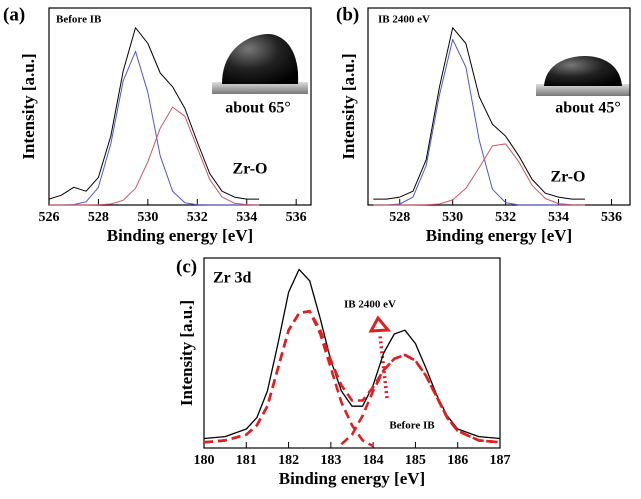 This screenshot has height=499, width=641. What do you see at coordinates (14, 14) in the screenshot?
I see `panel-label: (a)` at bounding box center [14, 14].